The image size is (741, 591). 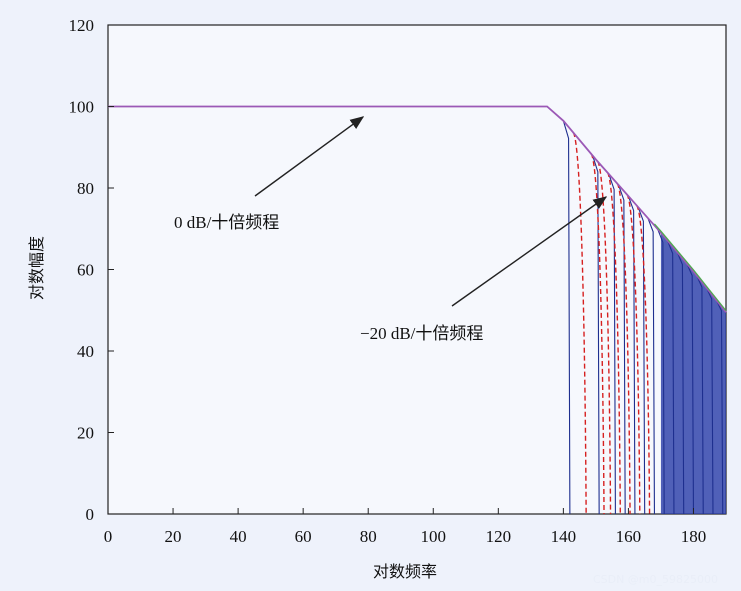 I want to click on y-tick-label-60: 60, so click(x=85, y=270).